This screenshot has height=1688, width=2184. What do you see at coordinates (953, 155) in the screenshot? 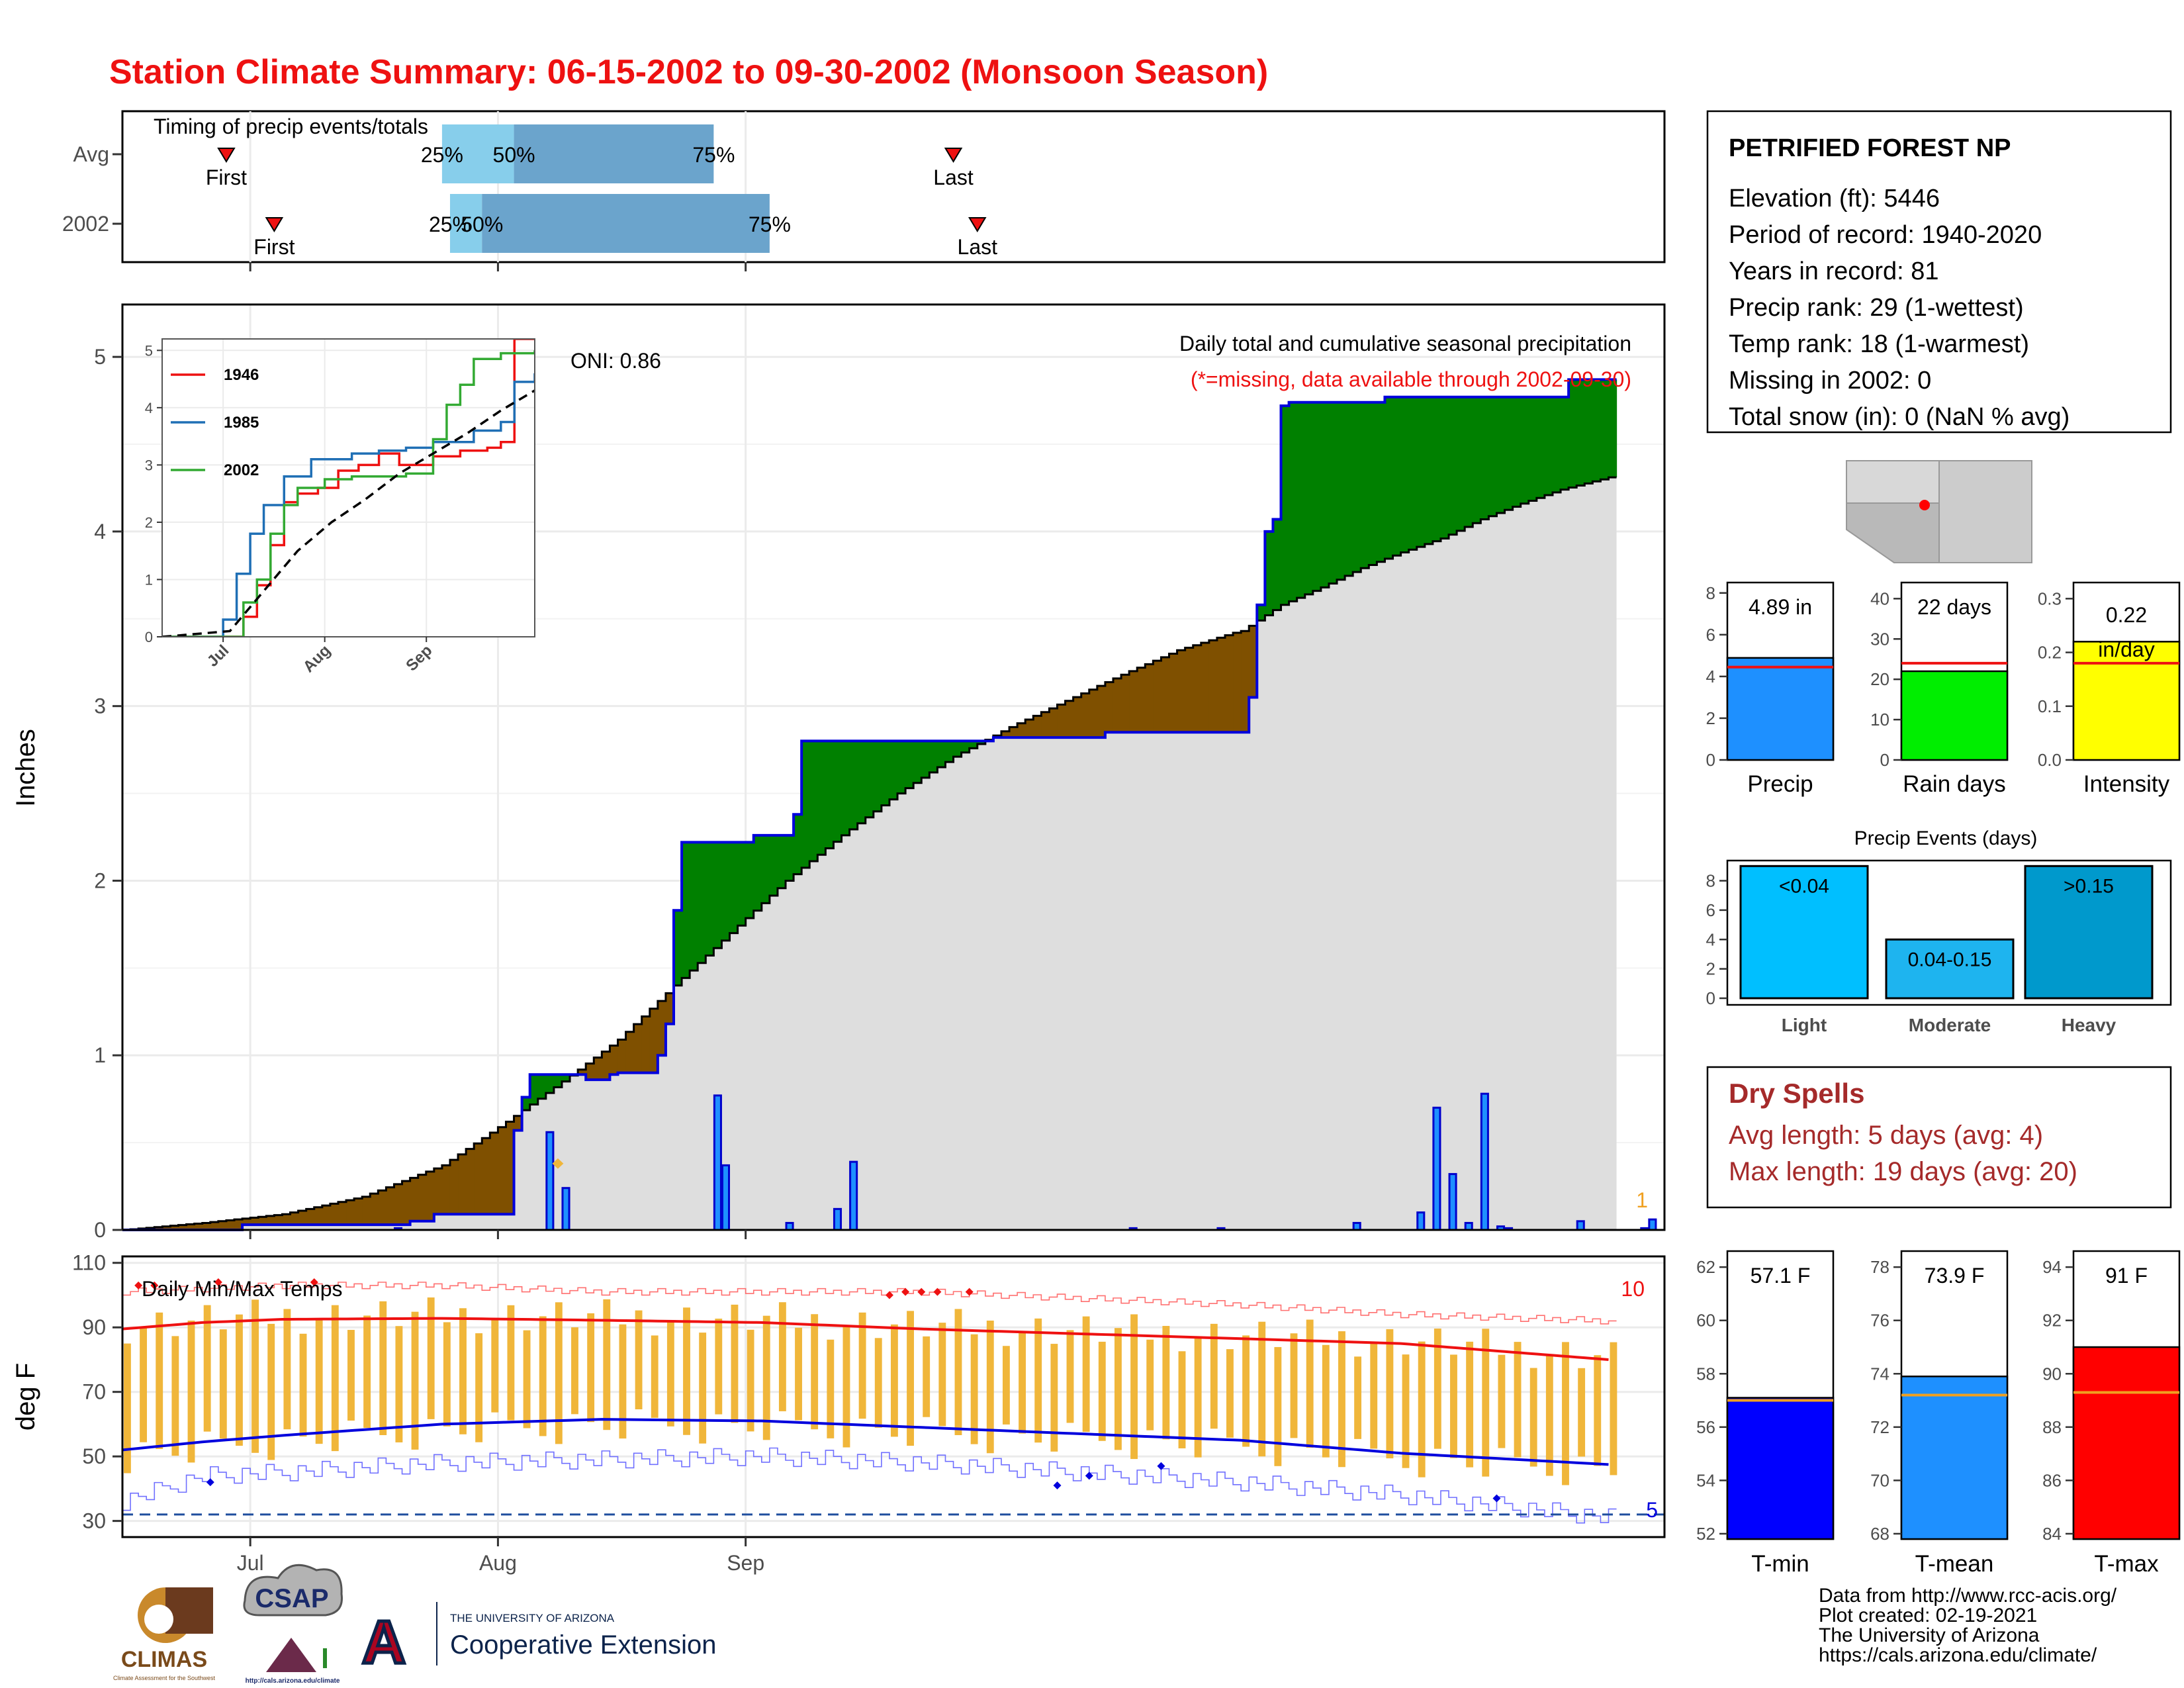
I see `last-marker-icon` at bounding box center [953, 155].